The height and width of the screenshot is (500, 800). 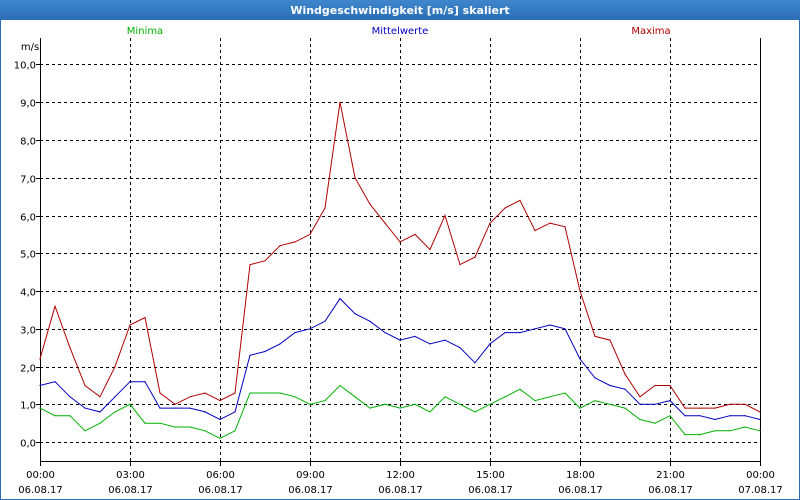 What do you see at coordinates (28, 369) in the screenshot?
I see `y-tick-label: 2,0` at bounding box center [28, 369].